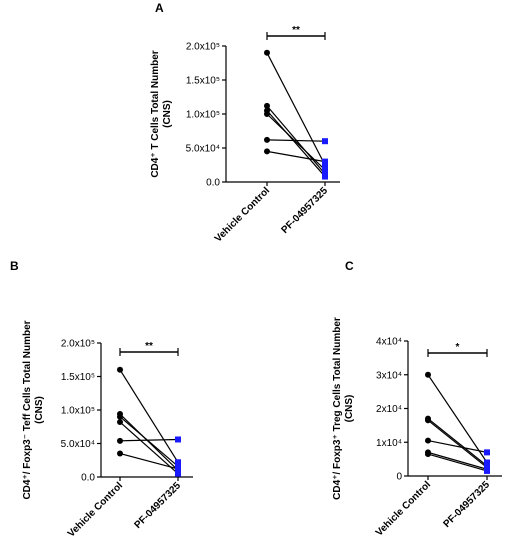  Describe the element at coordinates (78, 377) in the screenshot. I see `panel-b-y-tick-label: 1.5x10⁵` at that location.